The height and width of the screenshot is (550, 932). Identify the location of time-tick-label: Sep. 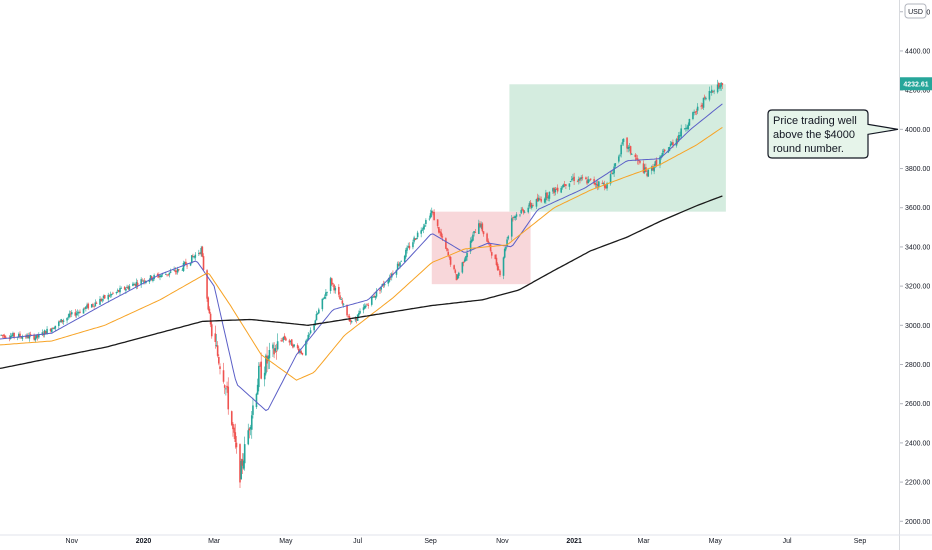
(430, 541).